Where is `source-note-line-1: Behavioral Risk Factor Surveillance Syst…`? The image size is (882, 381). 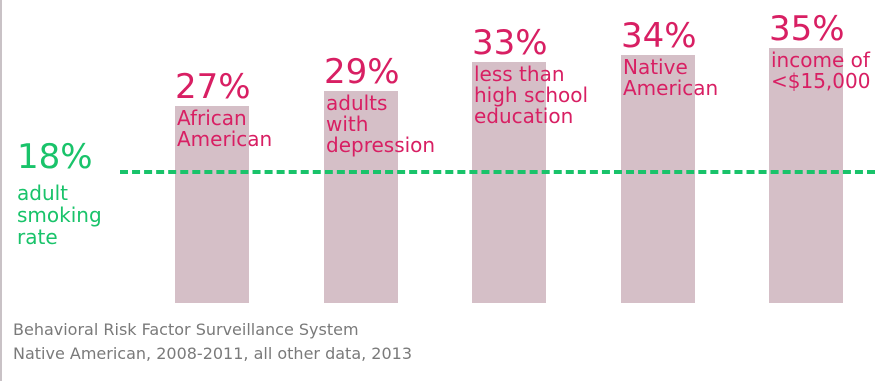 source-note-line-1: Behavioral Risk Factor Surveillance Syst… is located at coordinates (186, 329).